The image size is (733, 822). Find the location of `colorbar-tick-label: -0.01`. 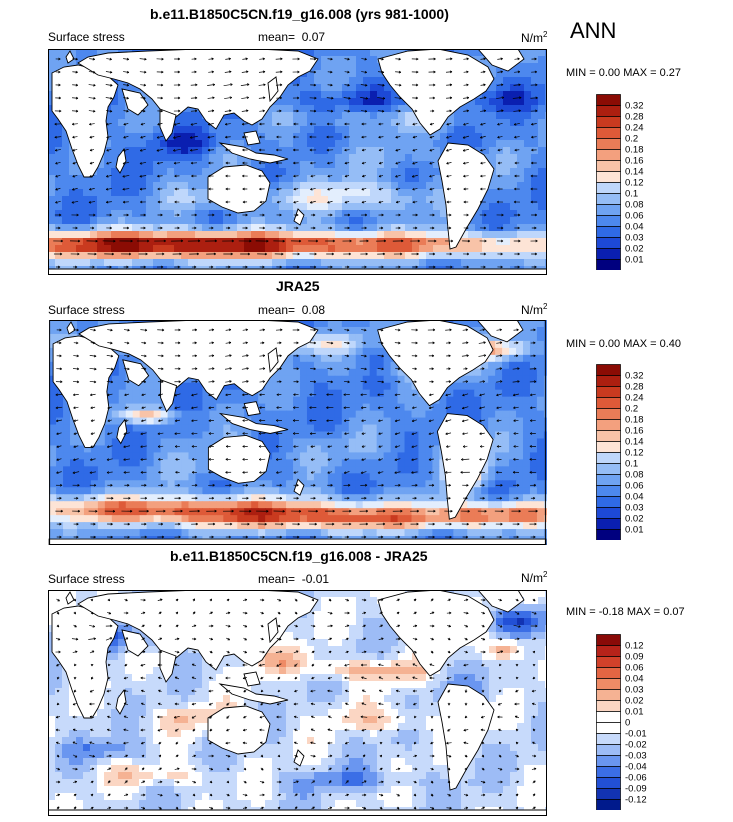

colorbar-tick-label: -0.01 is located at coordinates (636, 734).